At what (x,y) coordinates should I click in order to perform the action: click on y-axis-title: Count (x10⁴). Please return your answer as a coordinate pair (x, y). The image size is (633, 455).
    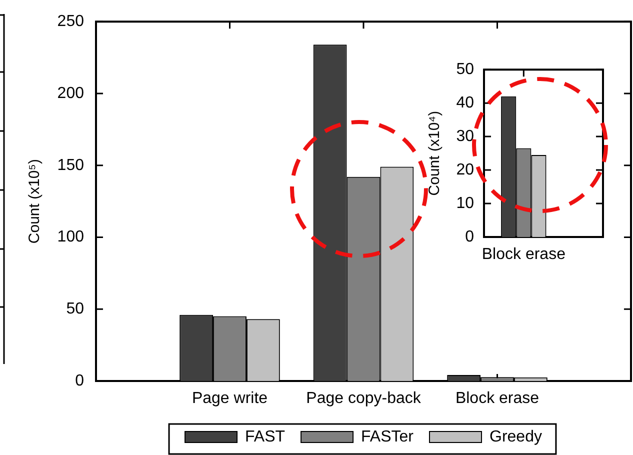
    Looking at the image, I should click on (435, 153).